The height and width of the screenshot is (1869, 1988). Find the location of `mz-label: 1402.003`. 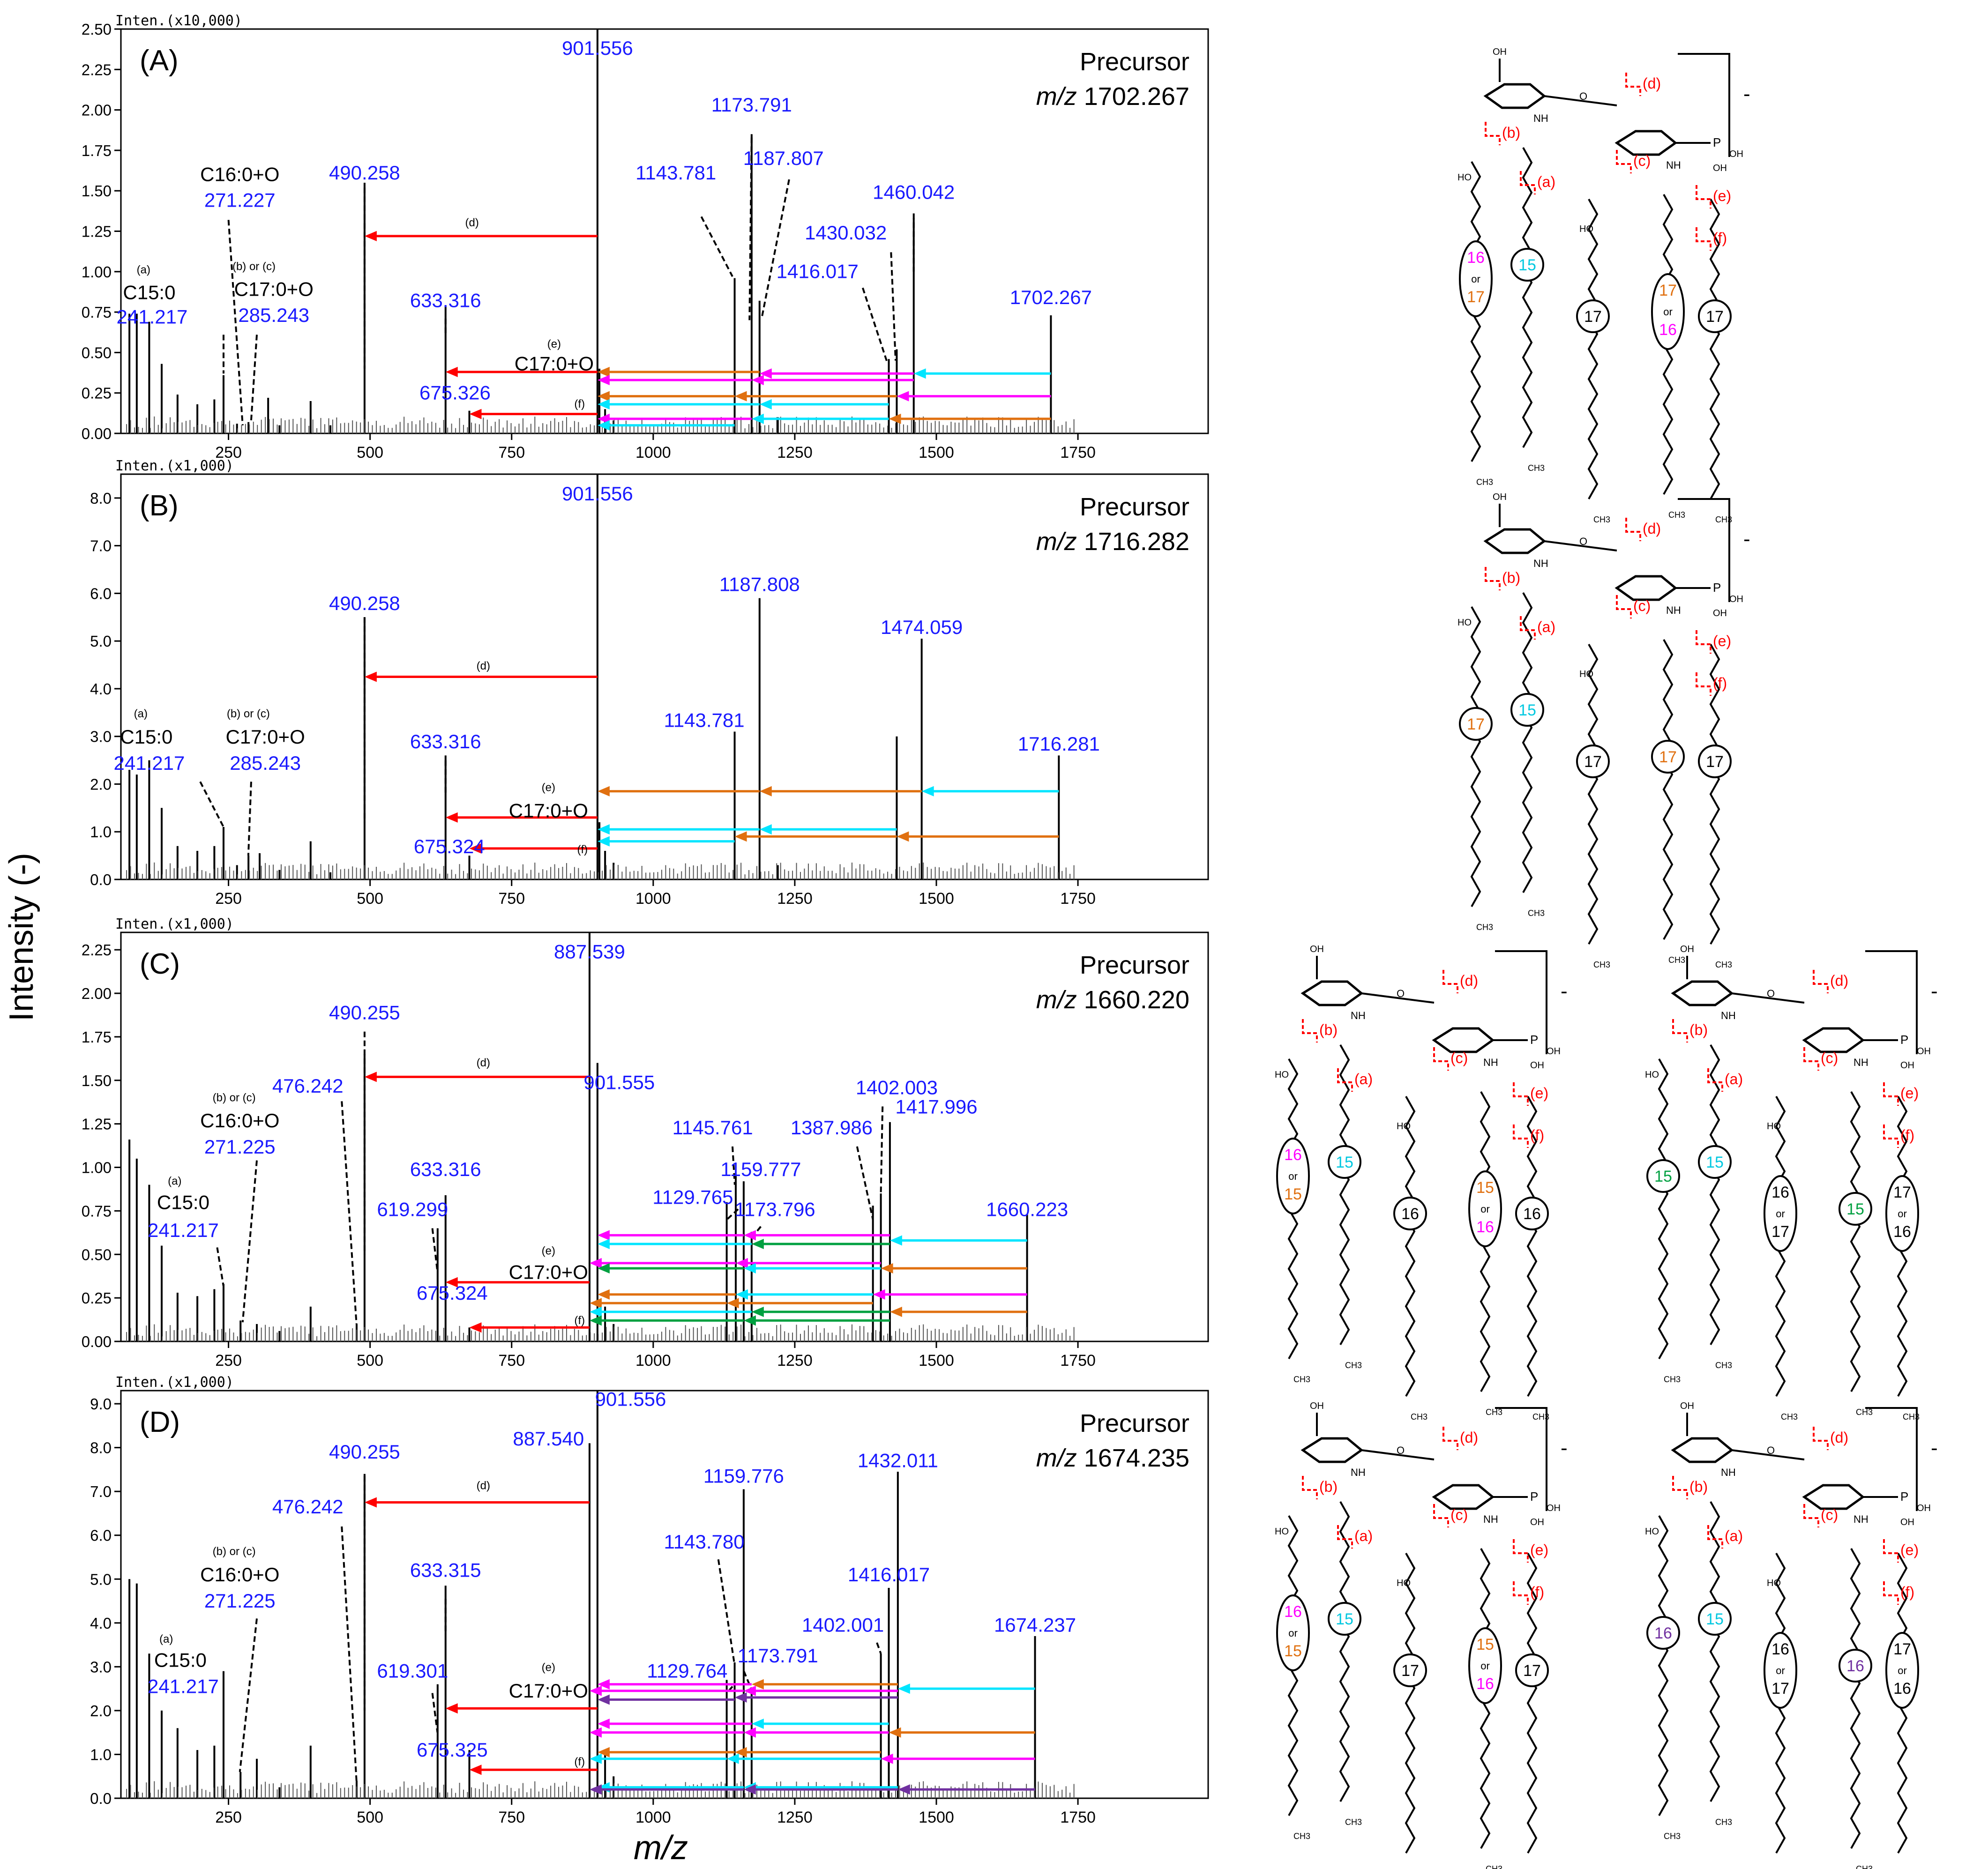

mz-label: 1402.003 is located at coordinates (897, 1087).